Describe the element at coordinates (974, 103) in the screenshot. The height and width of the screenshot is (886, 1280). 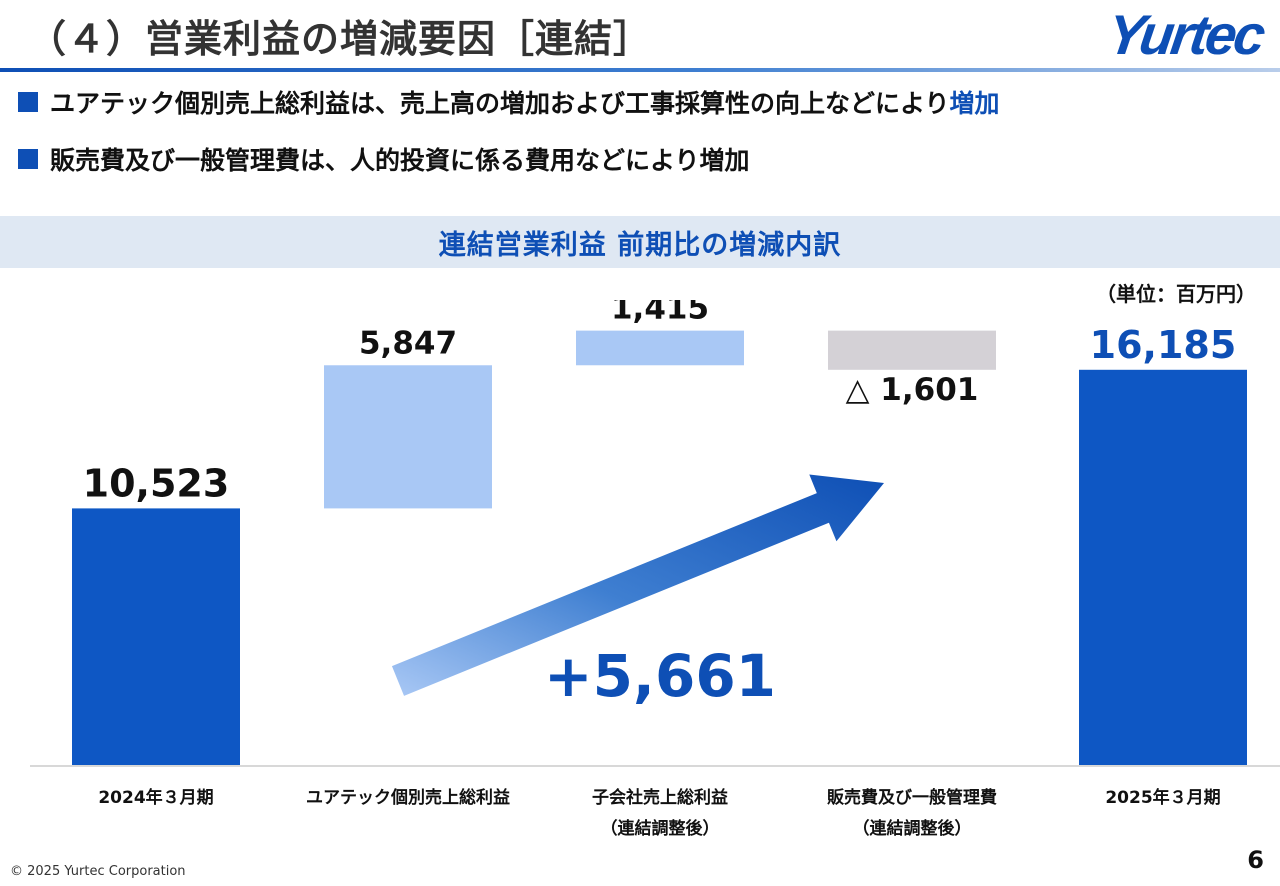
I see `bullet-highlight: 増加` at that location.